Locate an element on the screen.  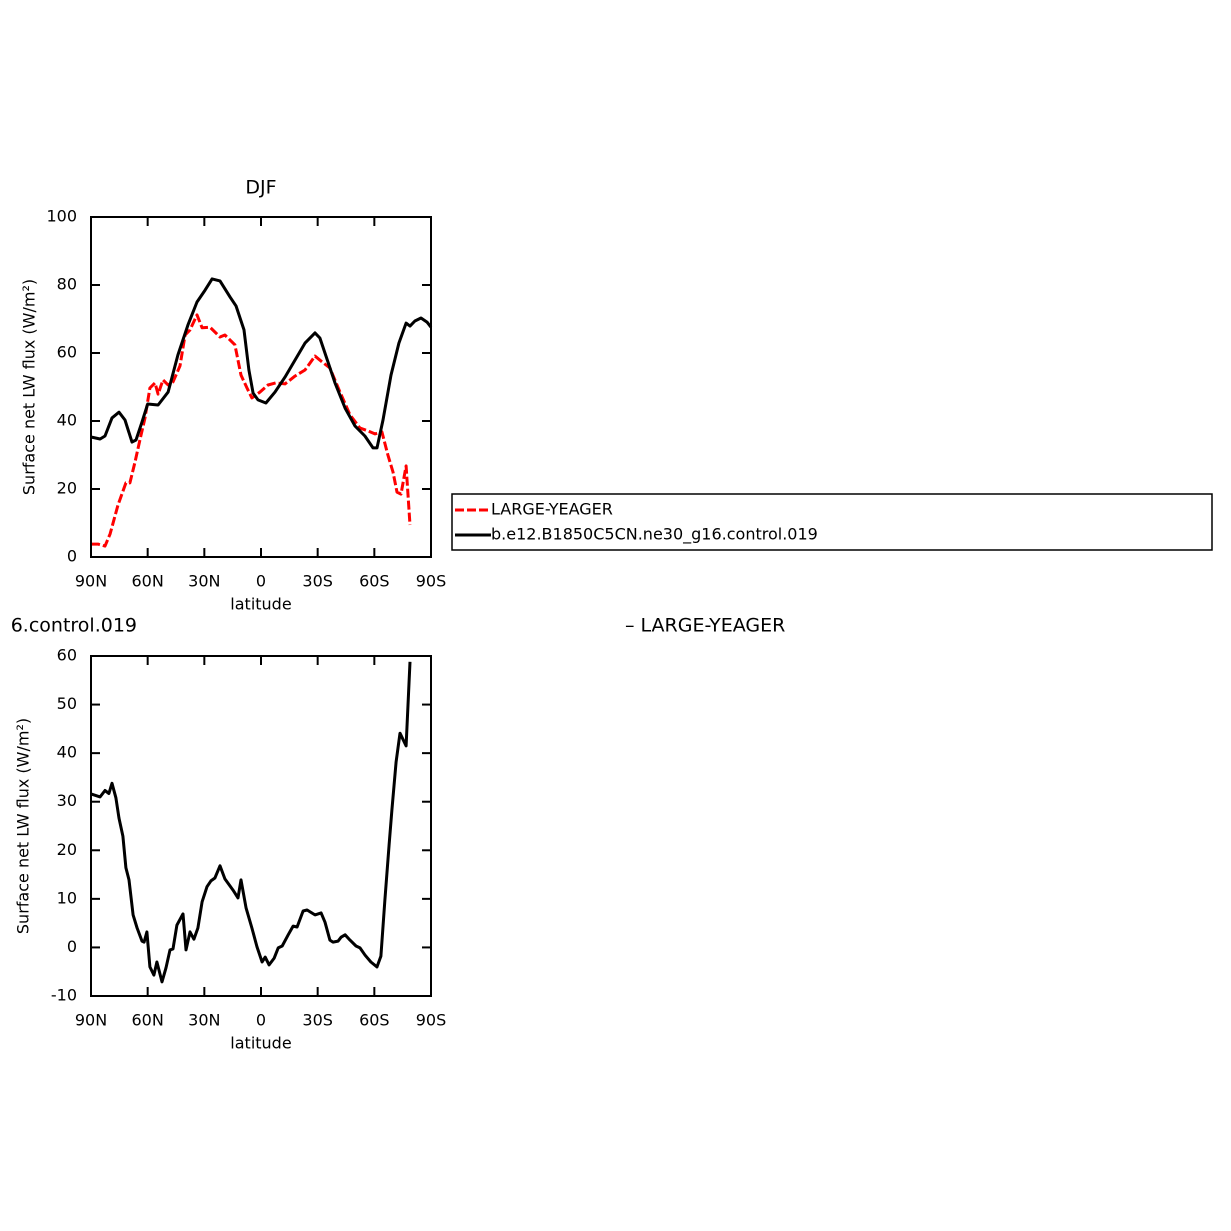
y-tick-label: 10 is located at coordinates (67, 897).